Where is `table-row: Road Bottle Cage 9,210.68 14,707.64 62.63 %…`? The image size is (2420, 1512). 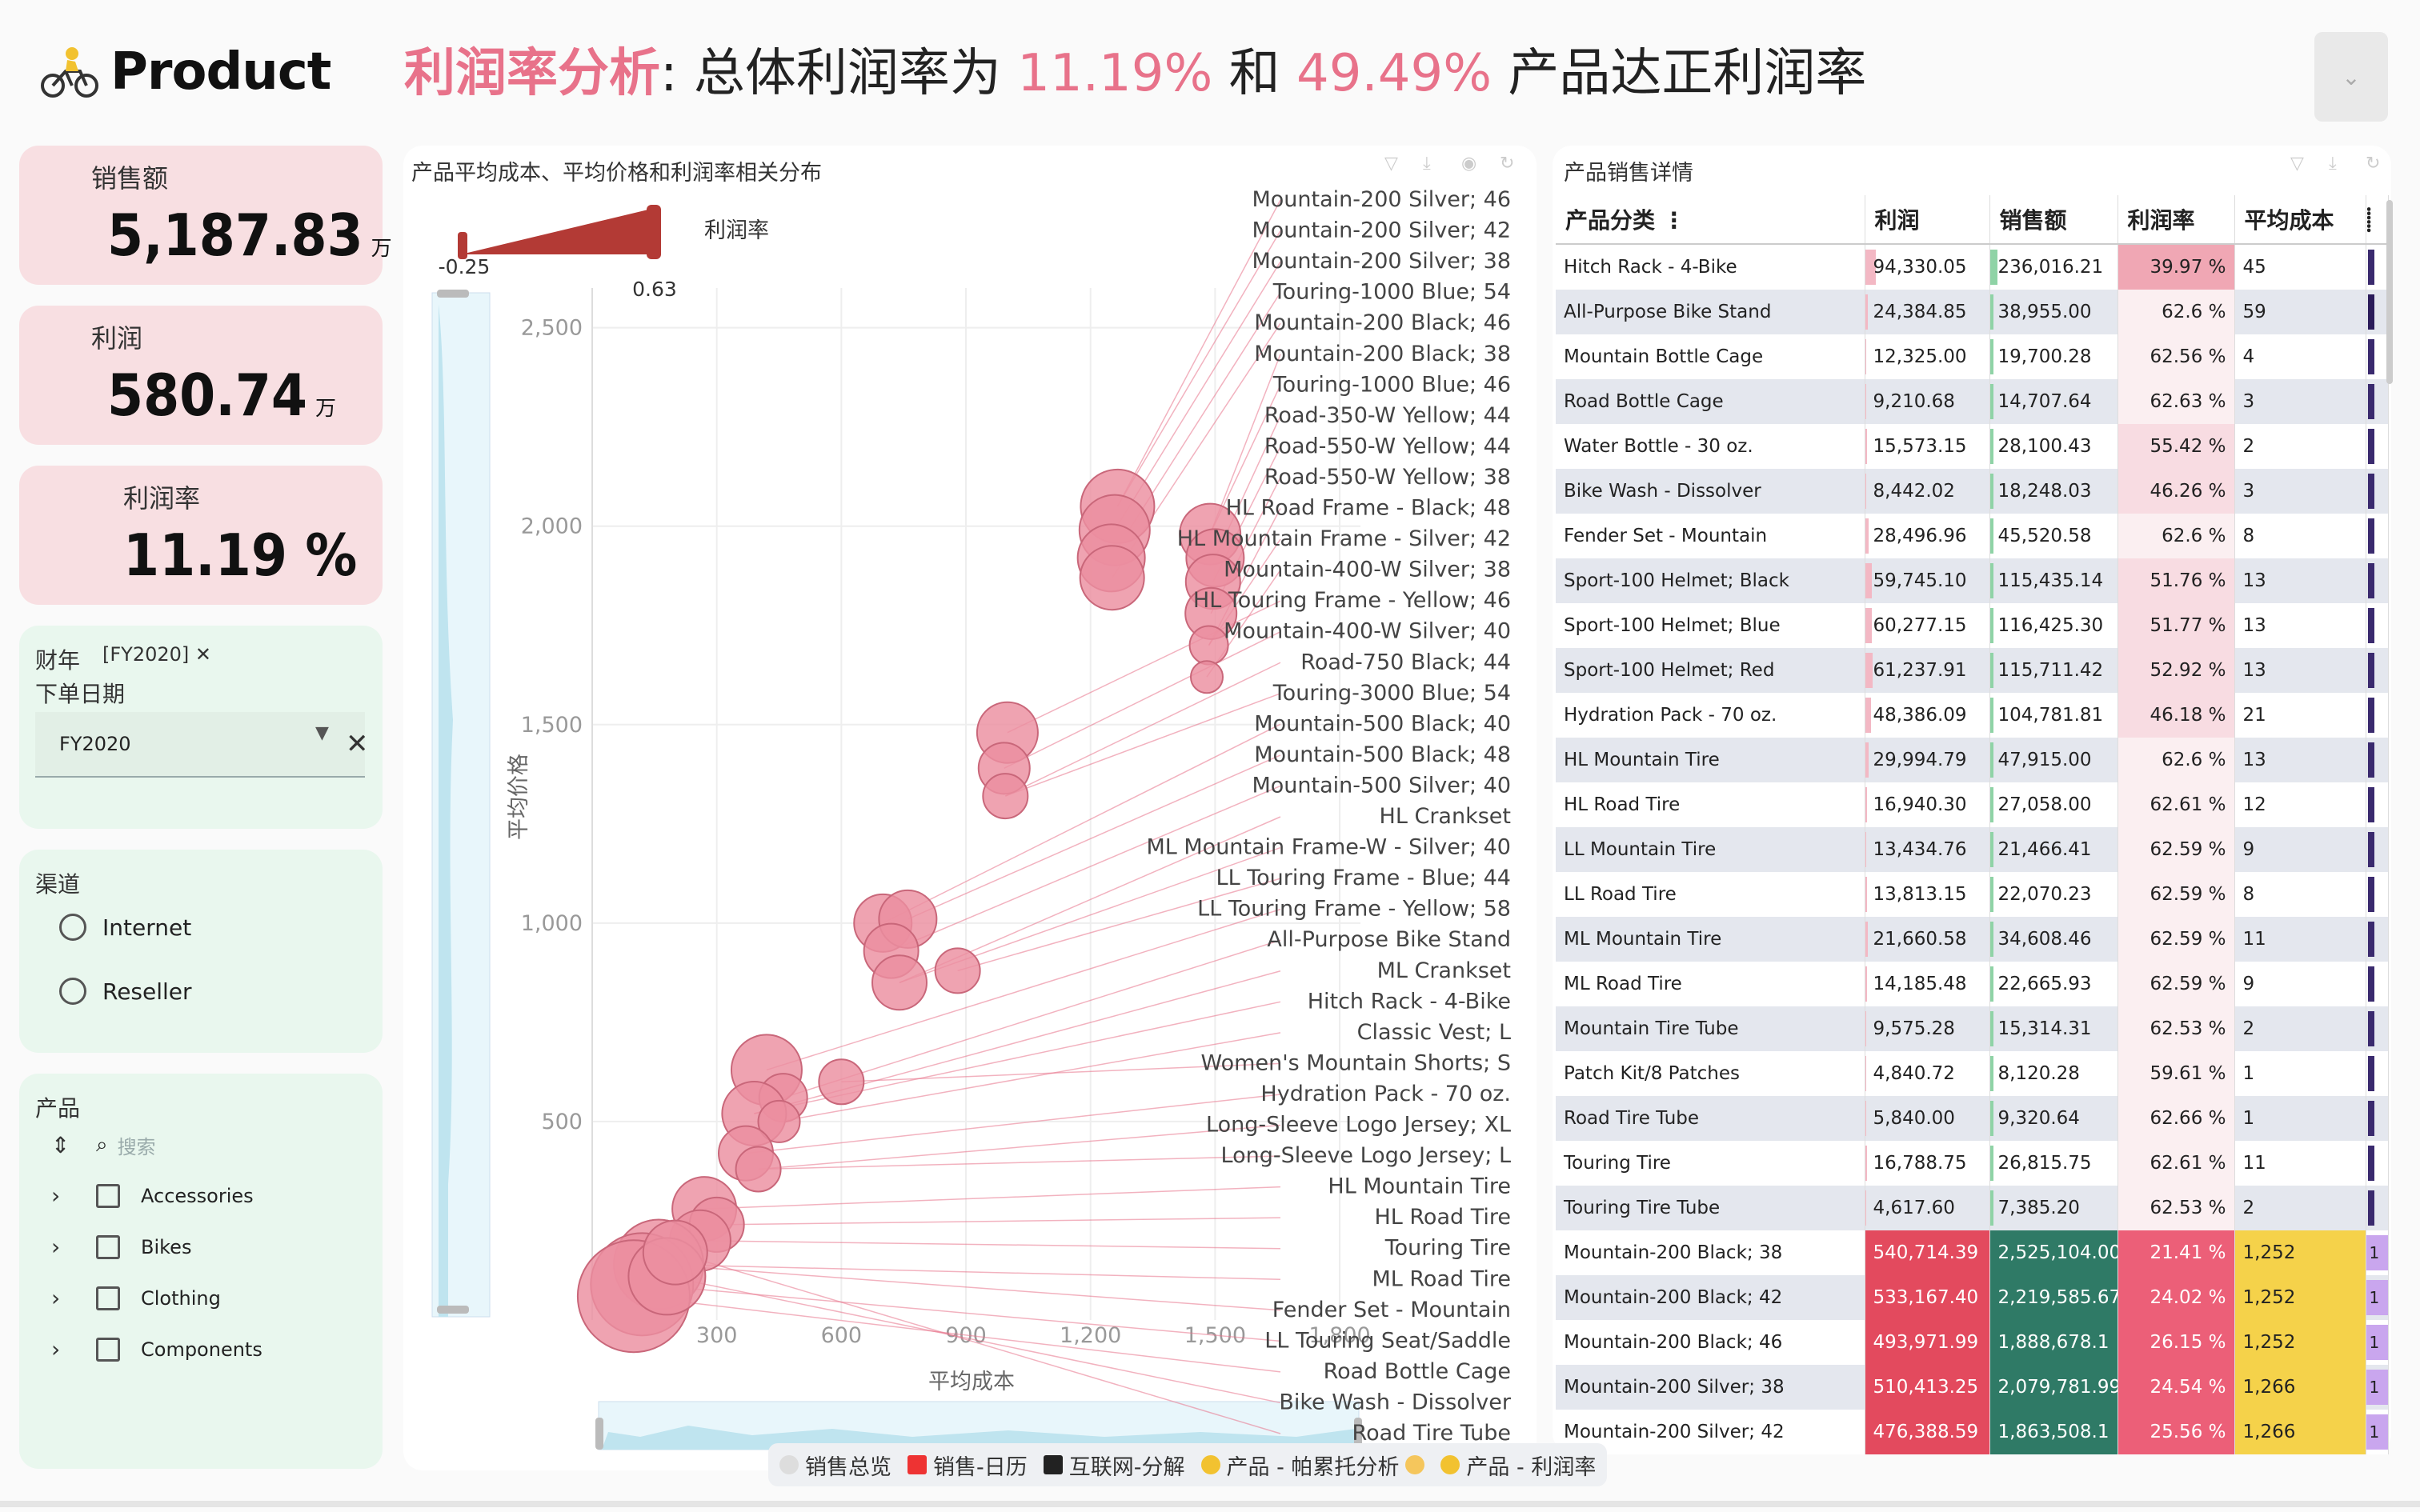 table-row: Road Bottle Cage 9,210.68 14,707.64 62.63 %… is located at coordinates (1972, 401).